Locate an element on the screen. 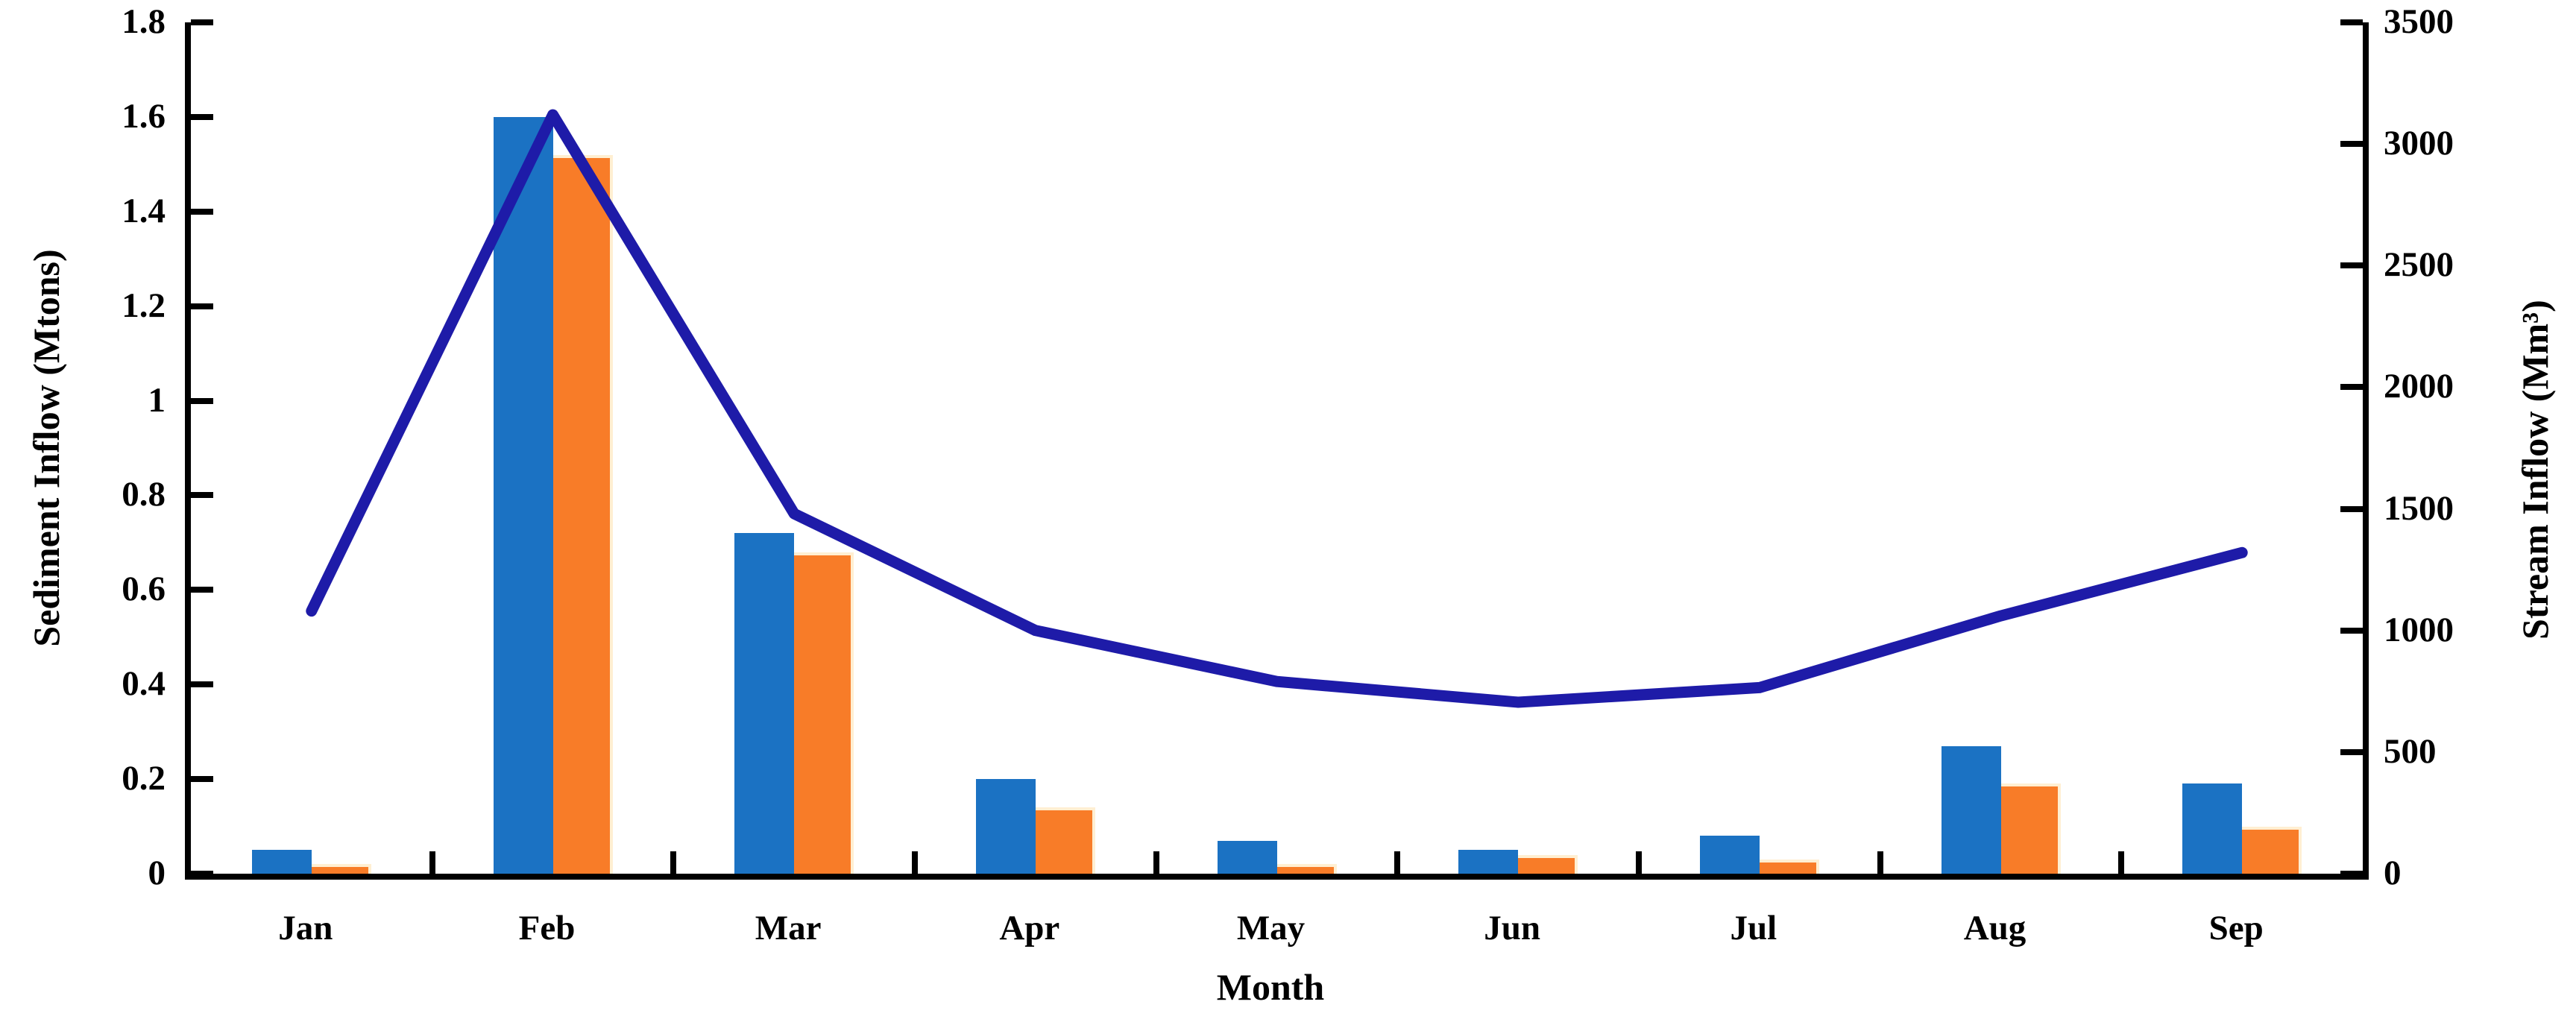  right-axis-tick-label: 3000 is located at coordinates (2419, 143).